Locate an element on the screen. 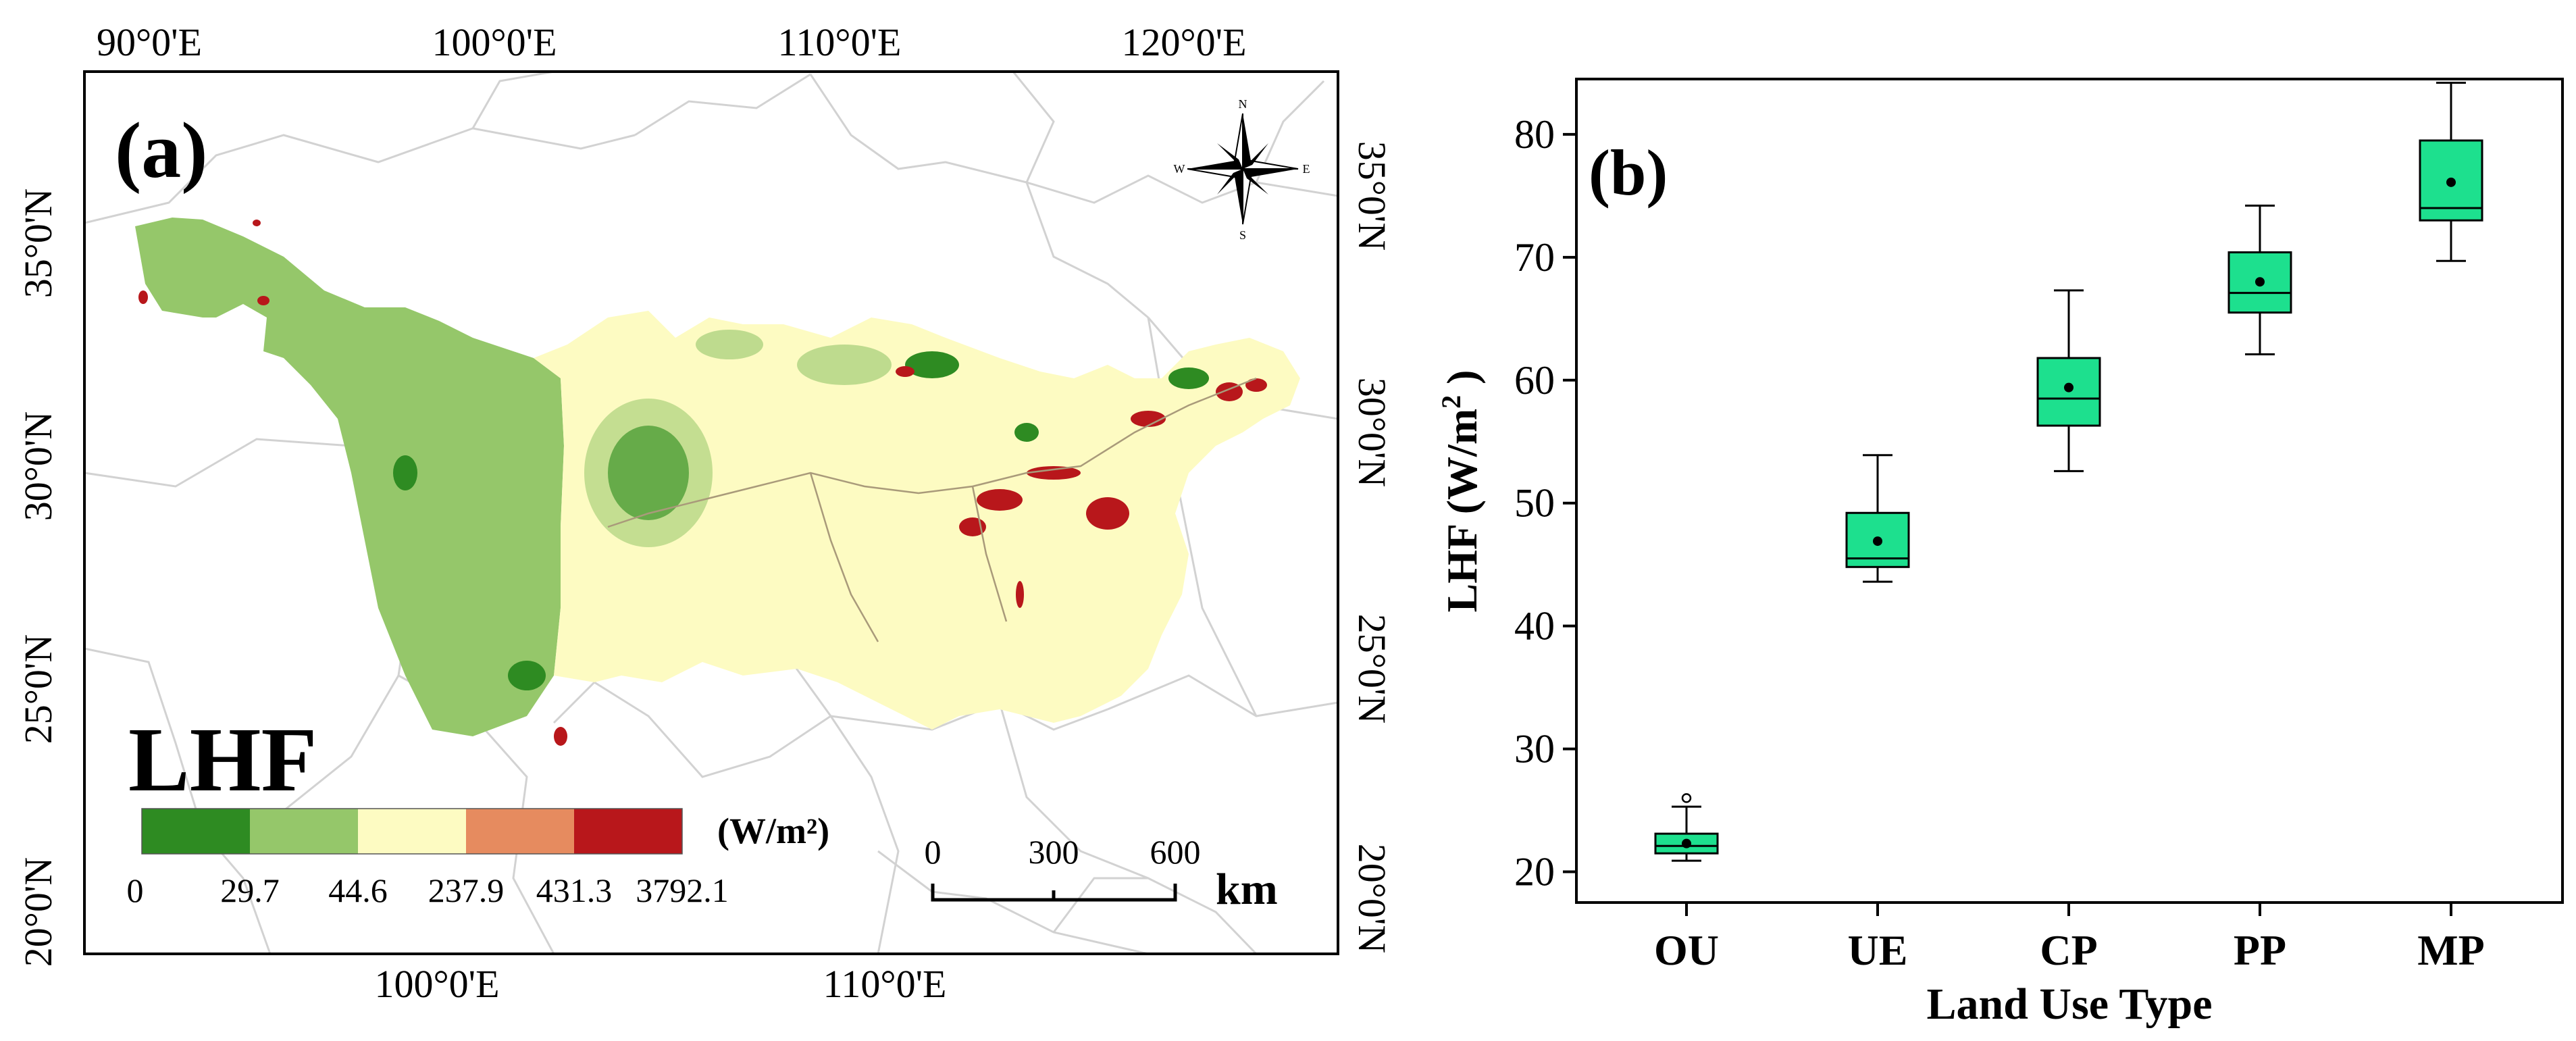 This screenshot has width=2576, height=1041. x-tick-label: OU is located at coordinates (1686, 950).